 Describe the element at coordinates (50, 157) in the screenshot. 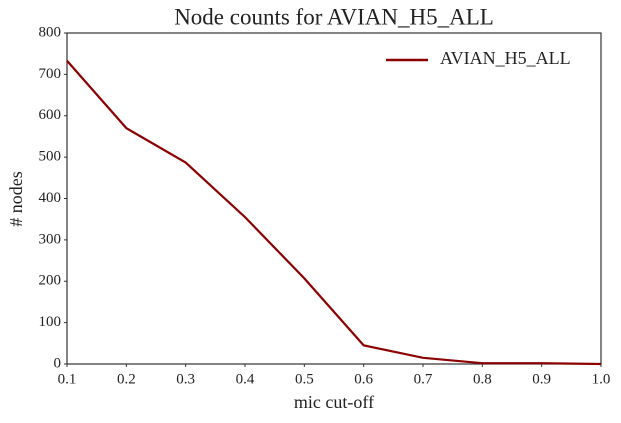

I see `y-tick-label: 500` at that location.